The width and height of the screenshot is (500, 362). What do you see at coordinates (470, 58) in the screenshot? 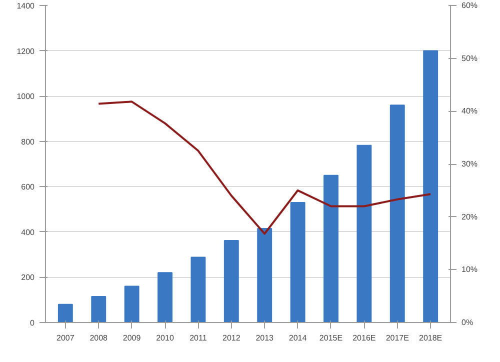
I see `y2-tick-label: 50%` at bounding box center [470, 58].